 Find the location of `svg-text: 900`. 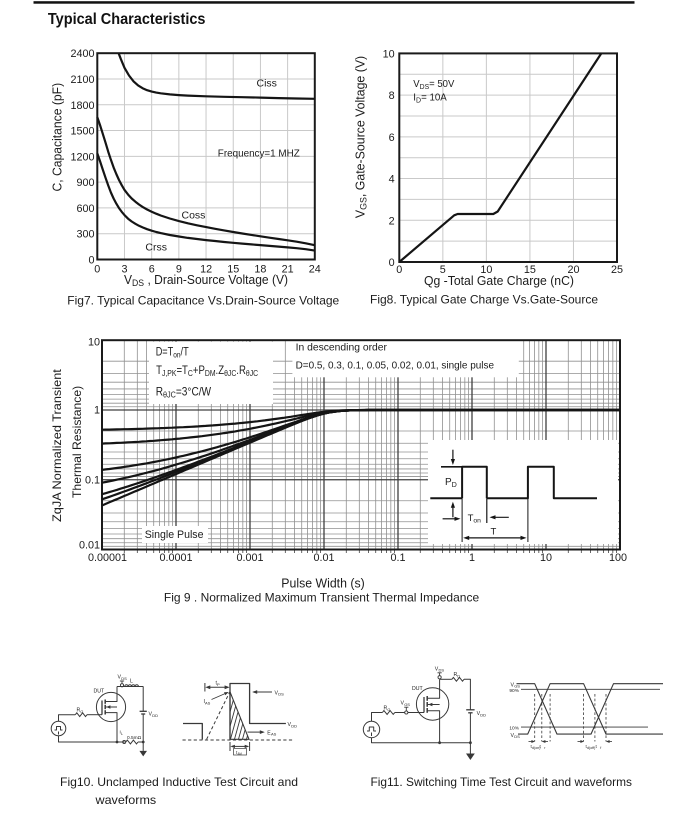

svg-text: 900 is located at coordinates (85, 183).